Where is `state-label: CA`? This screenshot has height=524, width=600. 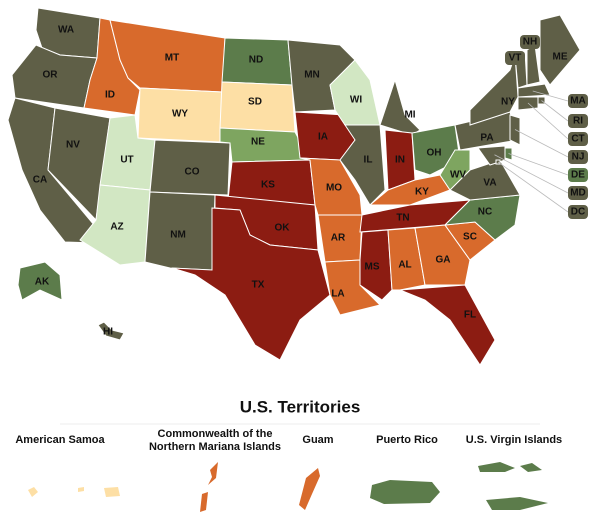
state-label: CA is located at coordinates (40, 180).